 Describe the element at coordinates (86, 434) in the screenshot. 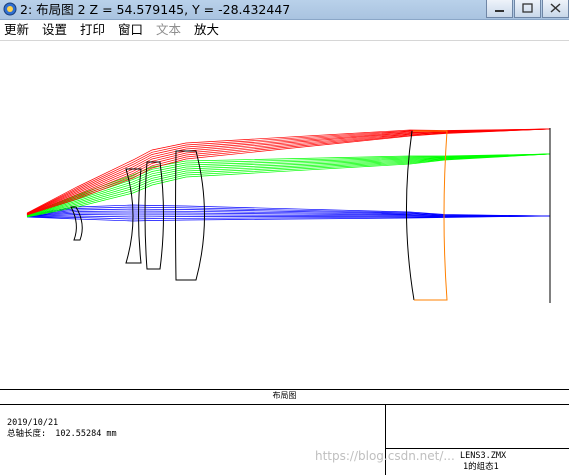

I see `total-length-value: 102.55284 mm` at that location.